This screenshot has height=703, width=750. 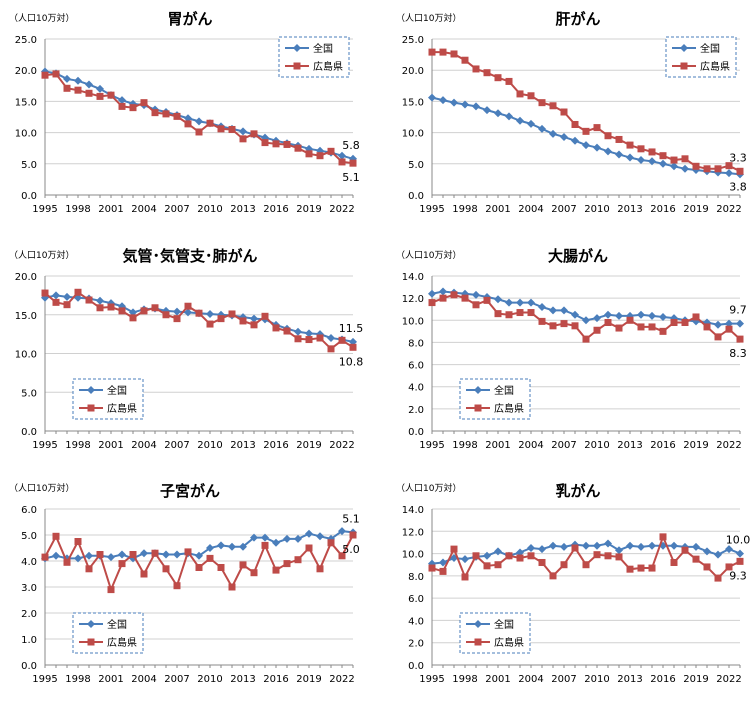 I want to click on x-tick-label: 1995, so click(x=431, y=209).